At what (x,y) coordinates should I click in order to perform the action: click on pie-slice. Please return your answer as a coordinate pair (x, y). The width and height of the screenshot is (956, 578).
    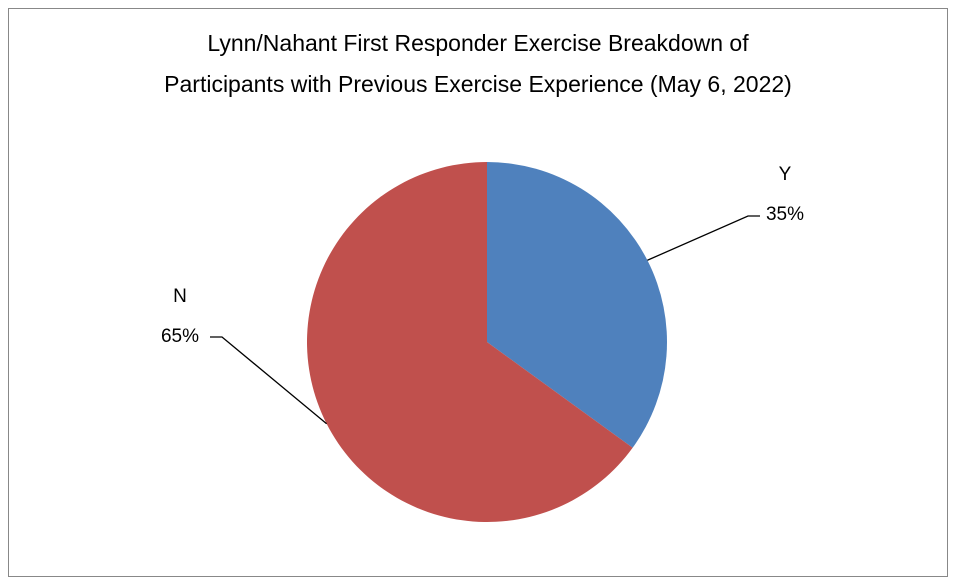
    Looking at the image, I should click on (577, 305).